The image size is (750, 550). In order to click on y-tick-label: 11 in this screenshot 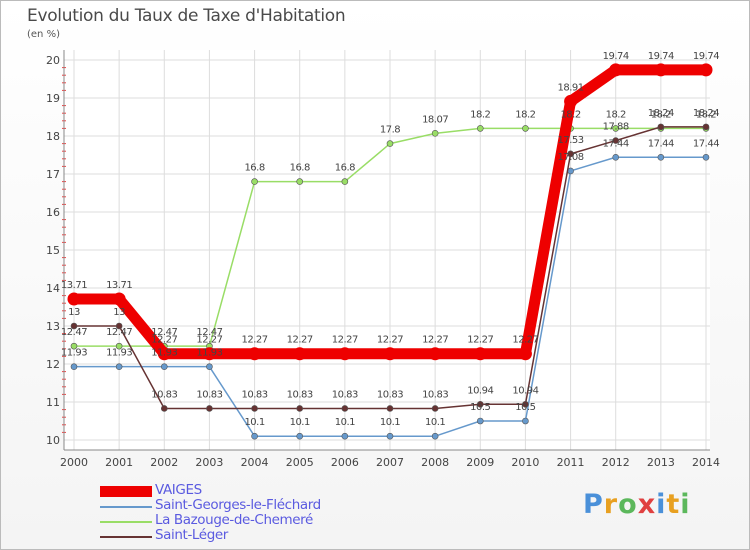, I will do `click(53, 402)`.